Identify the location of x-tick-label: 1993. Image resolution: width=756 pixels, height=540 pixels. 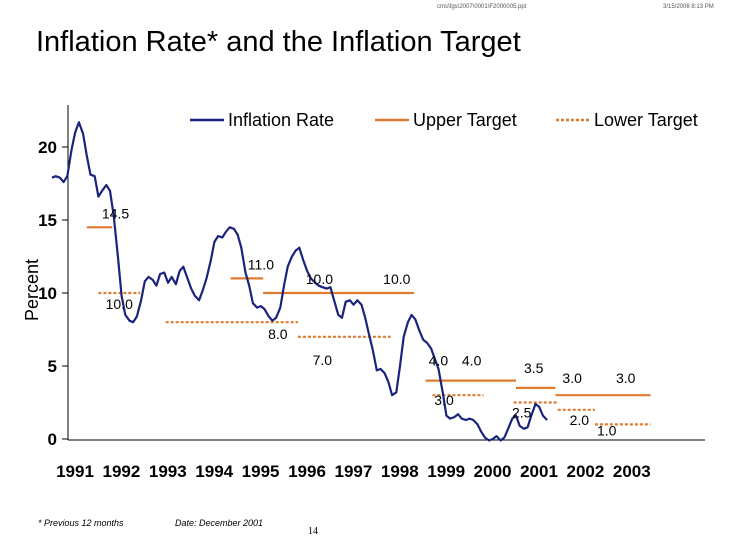
(168, 471).